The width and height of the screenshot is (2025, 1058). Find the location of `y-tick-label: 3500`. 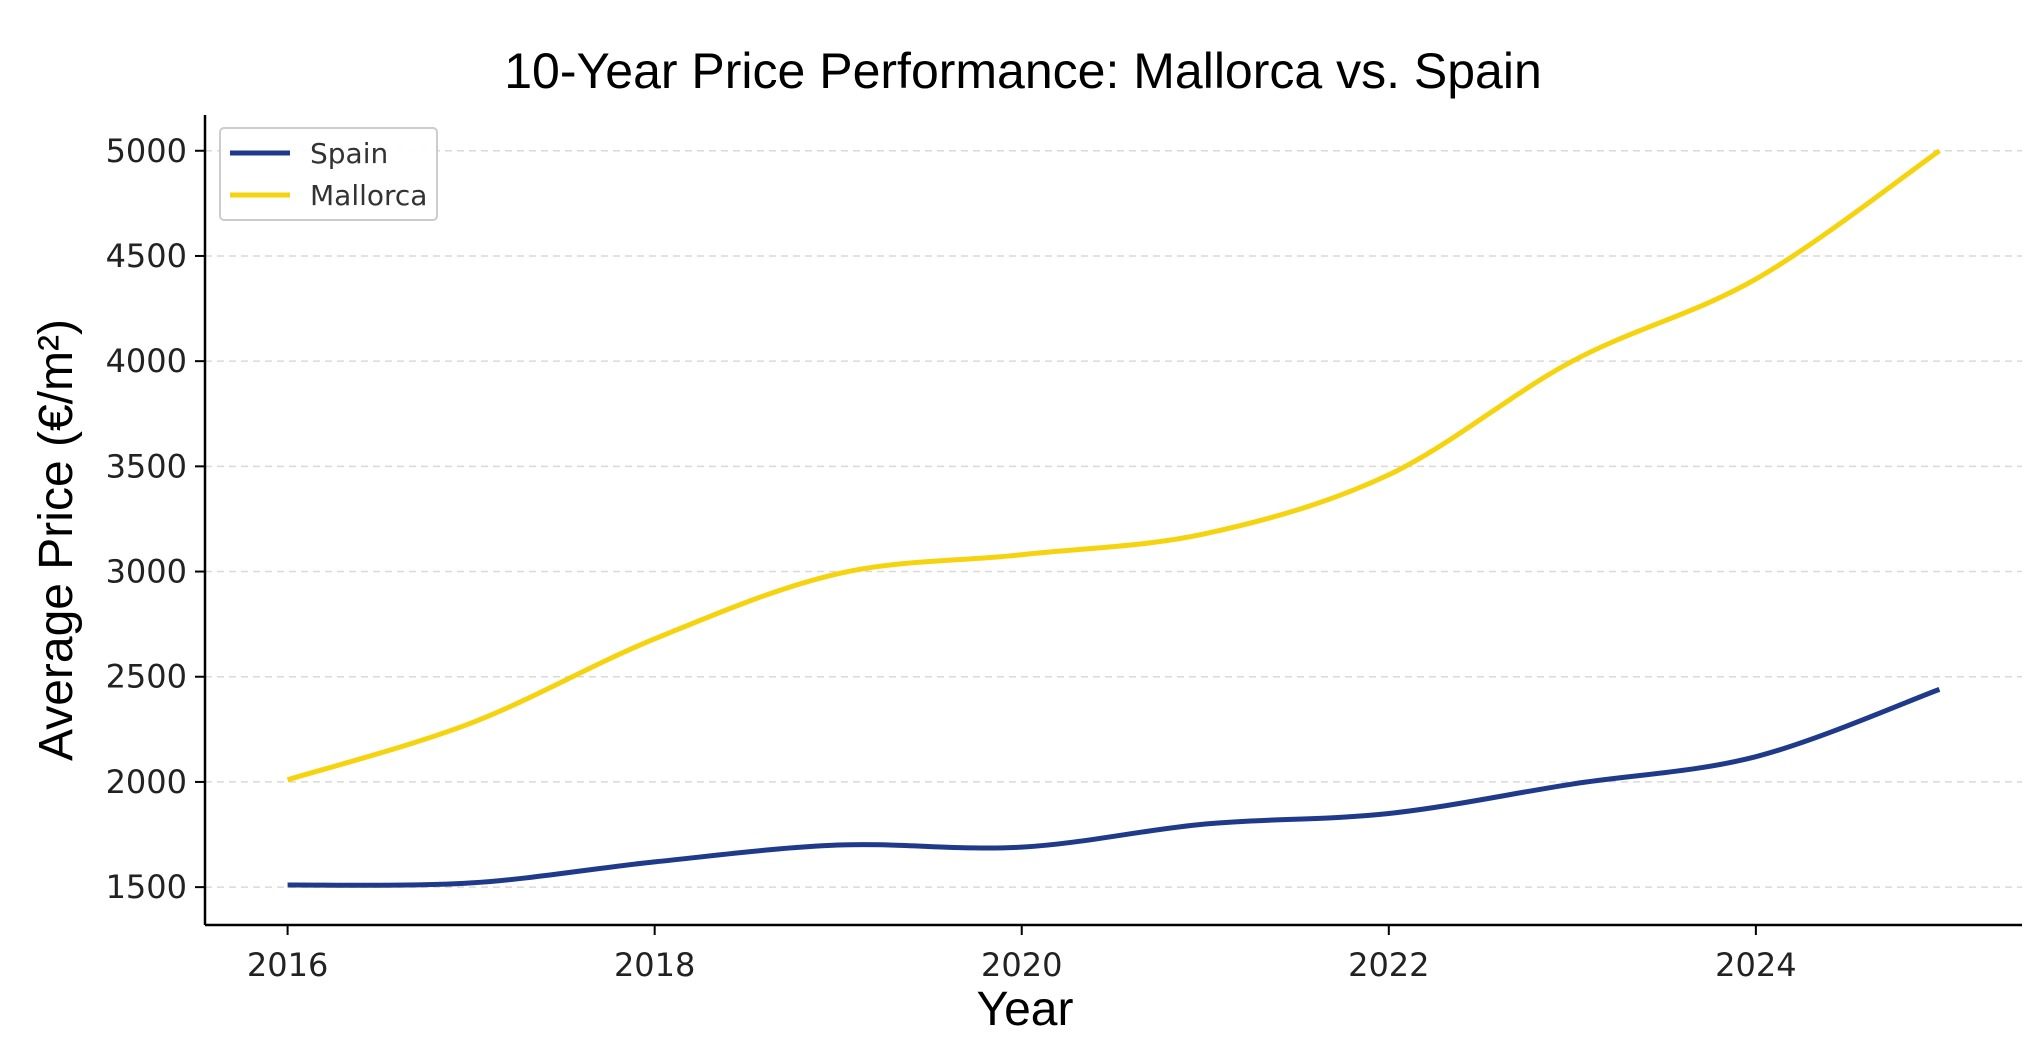

y-tick-label: 3500 is located at coordinates (146, 466).